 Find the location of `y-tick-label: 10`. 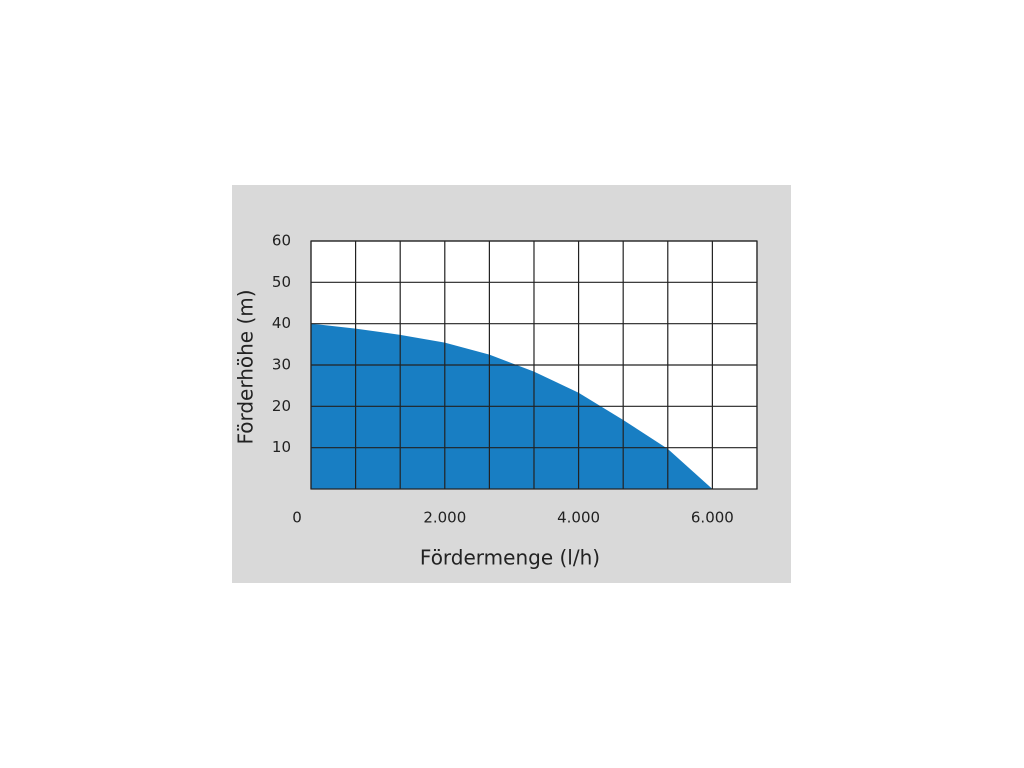

y-tick-label: 10 is located at coordinates (281, 447).